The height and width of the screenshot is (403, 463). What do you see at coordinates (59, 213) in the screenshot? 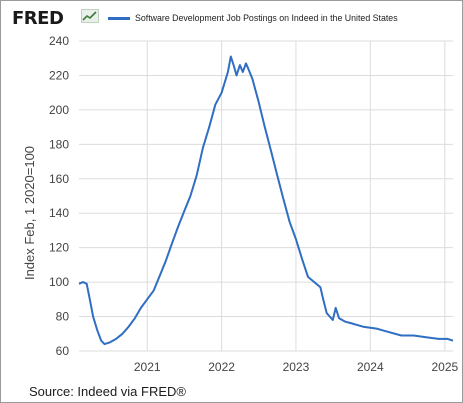
I see `y-tick-label: 140` at bounding box center [59, 213].